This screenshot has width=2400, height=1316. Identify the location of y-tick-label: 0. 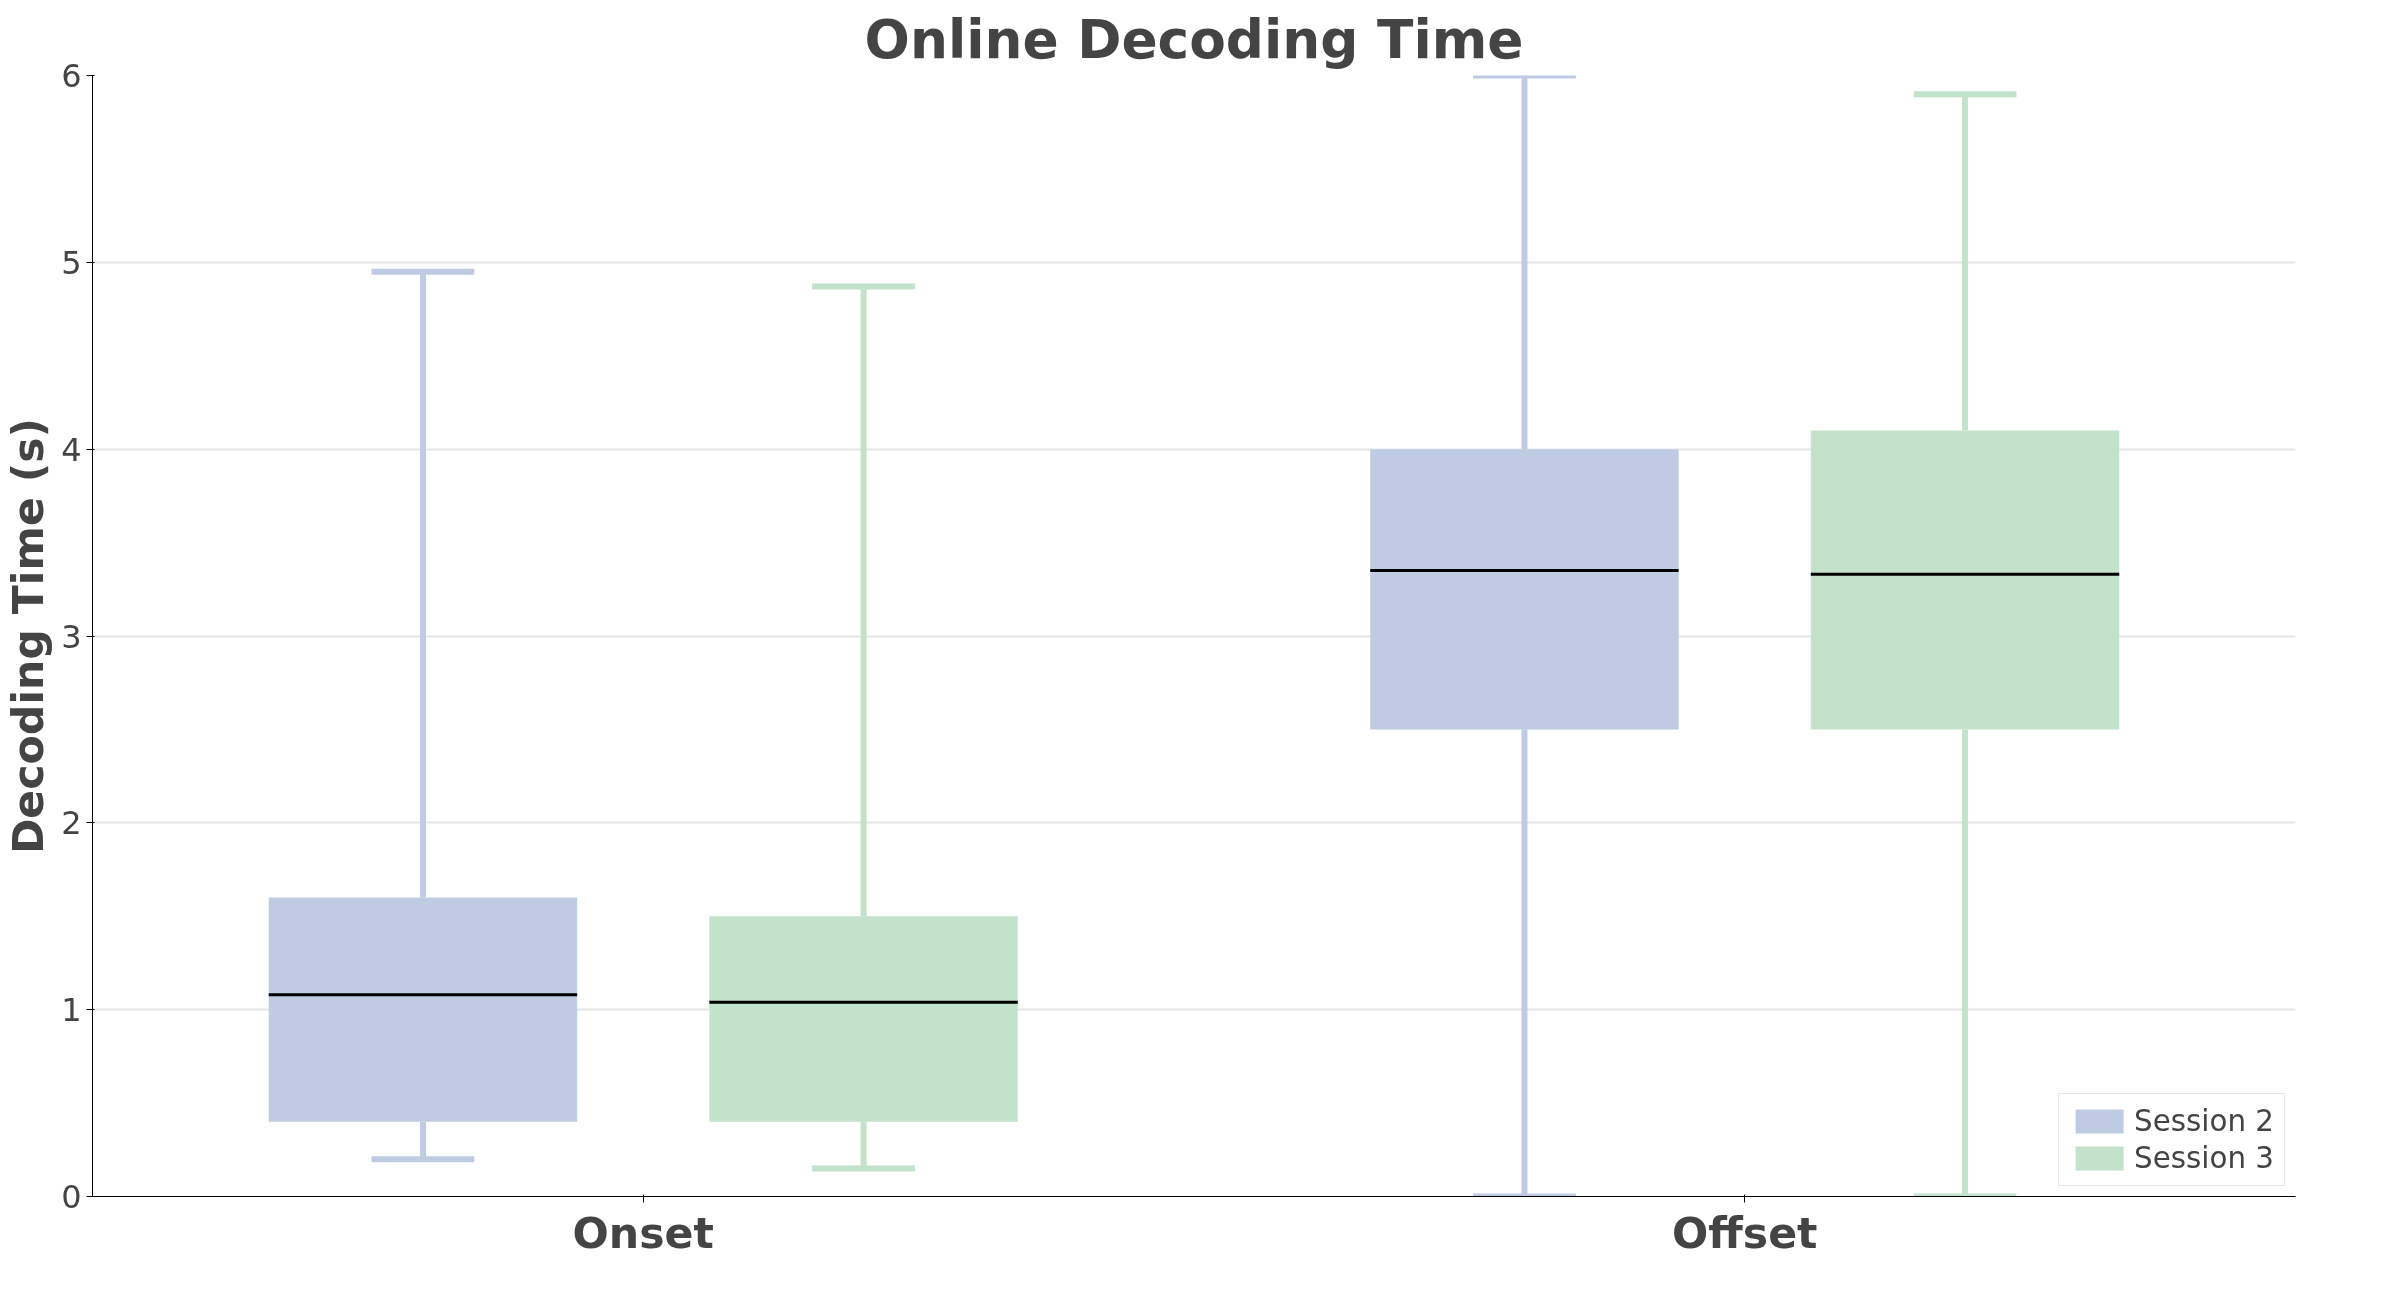
(71, 1197).